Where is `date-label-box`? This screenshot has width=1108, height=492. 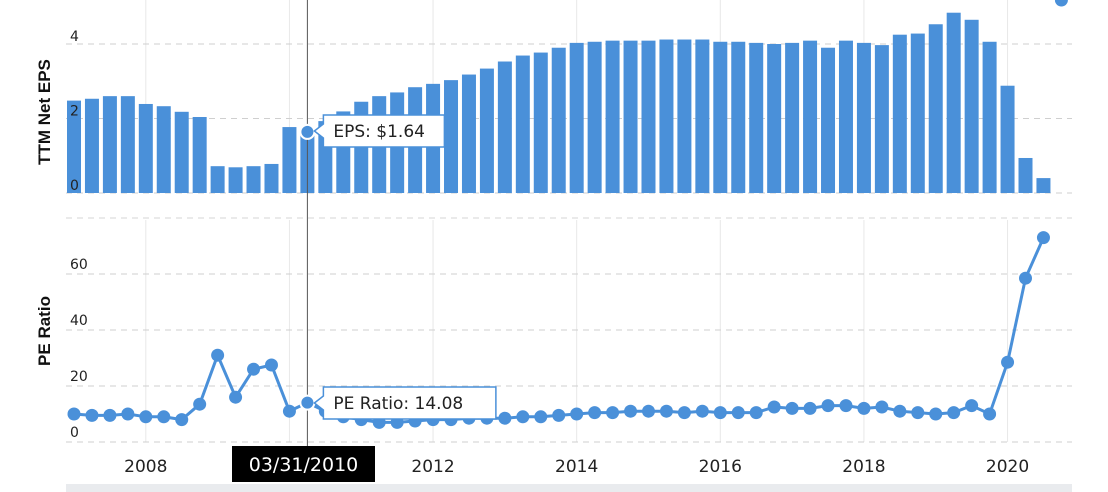 date-label-box is located at coordinates (303, 464).